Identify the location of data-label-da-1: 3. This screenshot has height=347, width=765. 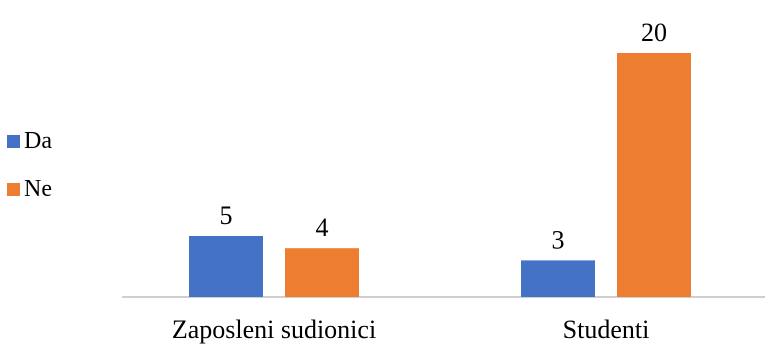
(558, 239).